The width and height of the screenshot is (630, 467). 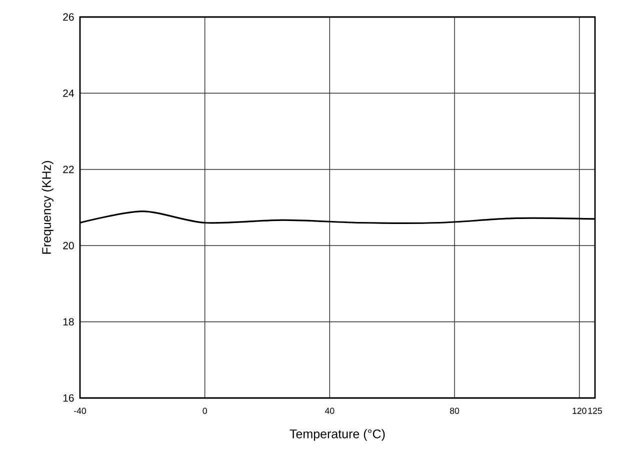 I want to click on y-tick-label: 16, so click(x=68, y=398).